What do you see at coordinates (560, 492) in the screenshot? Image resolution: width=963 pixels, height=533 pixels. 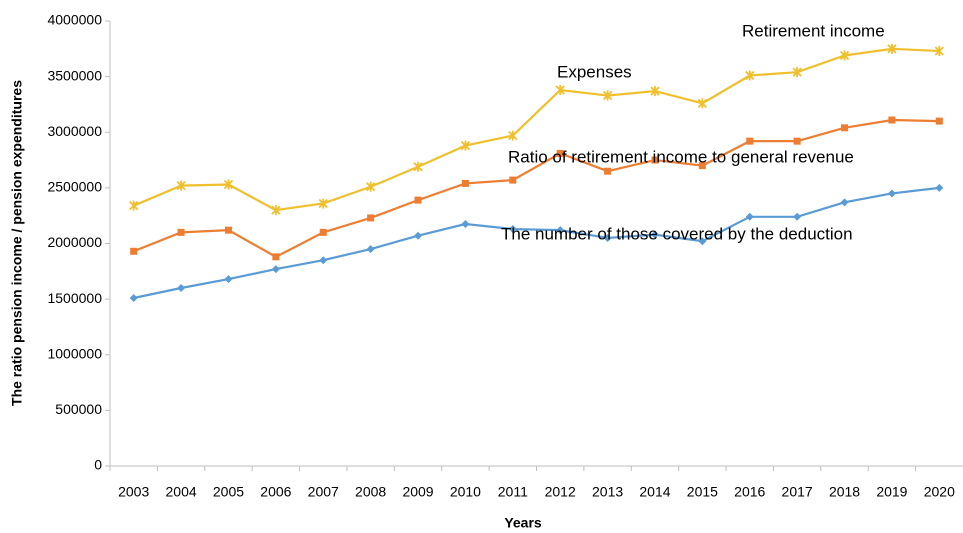 I see `x-tick-label: 2012` at bounding box center [560, 492].